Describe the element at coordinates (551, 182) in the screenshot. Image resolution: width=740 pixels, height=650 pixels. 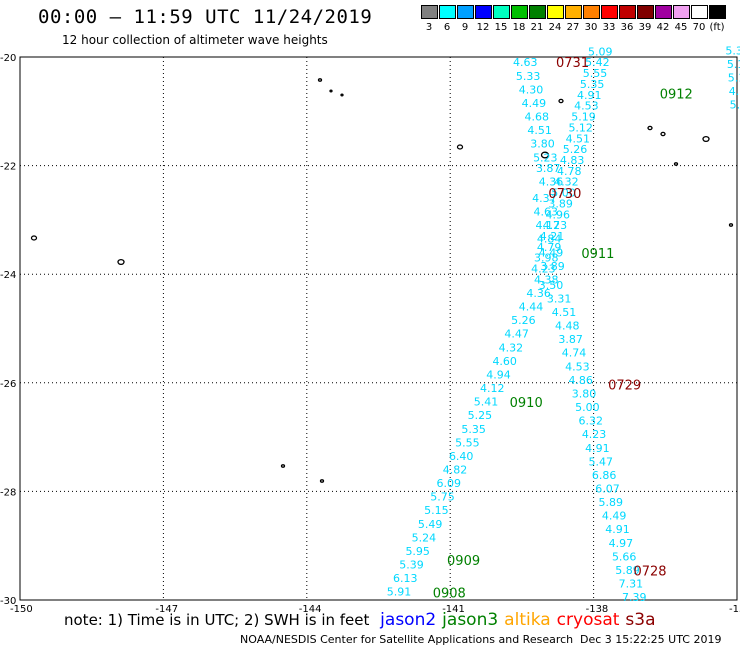
I see `swh-value: 4.36` at that location.